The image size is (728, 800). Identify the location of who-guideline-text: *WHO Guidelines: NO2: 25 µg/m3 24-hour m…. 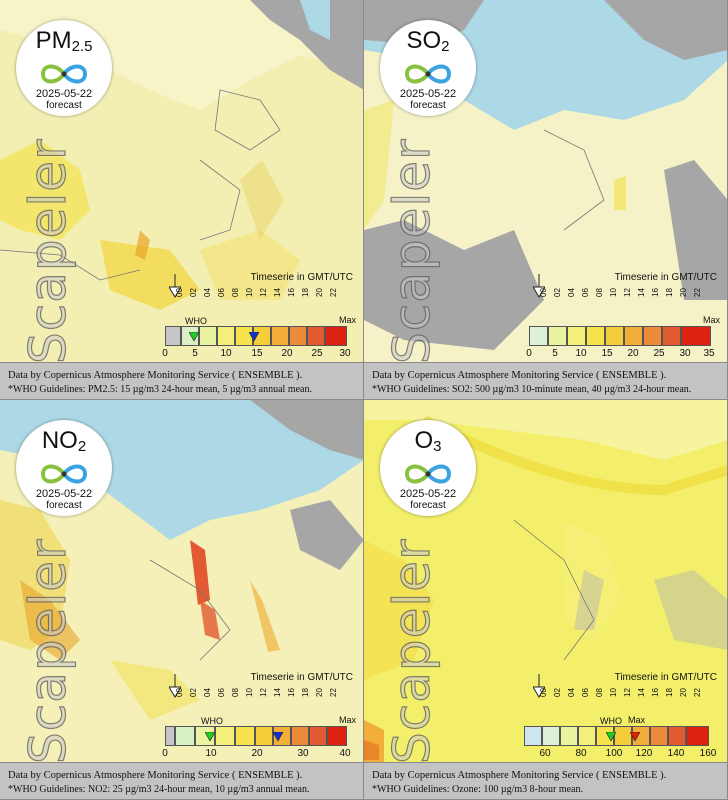
(159, 789).